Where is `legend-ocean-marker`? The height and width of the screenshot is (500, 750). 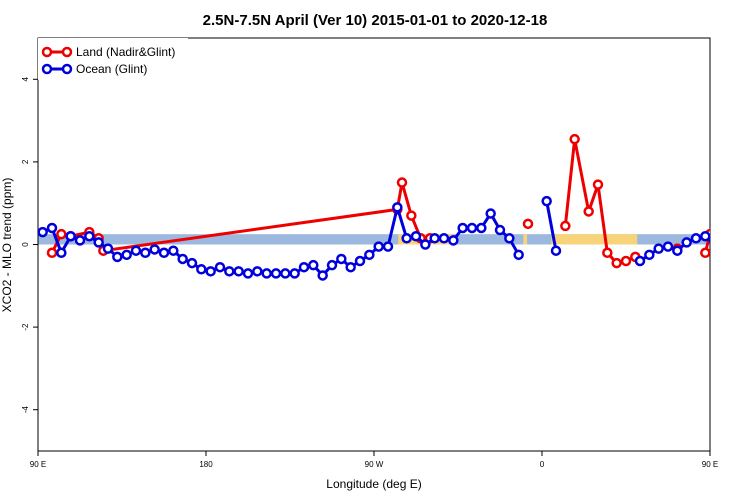
legend-ocean-marker is located at coordinates (47, 69).